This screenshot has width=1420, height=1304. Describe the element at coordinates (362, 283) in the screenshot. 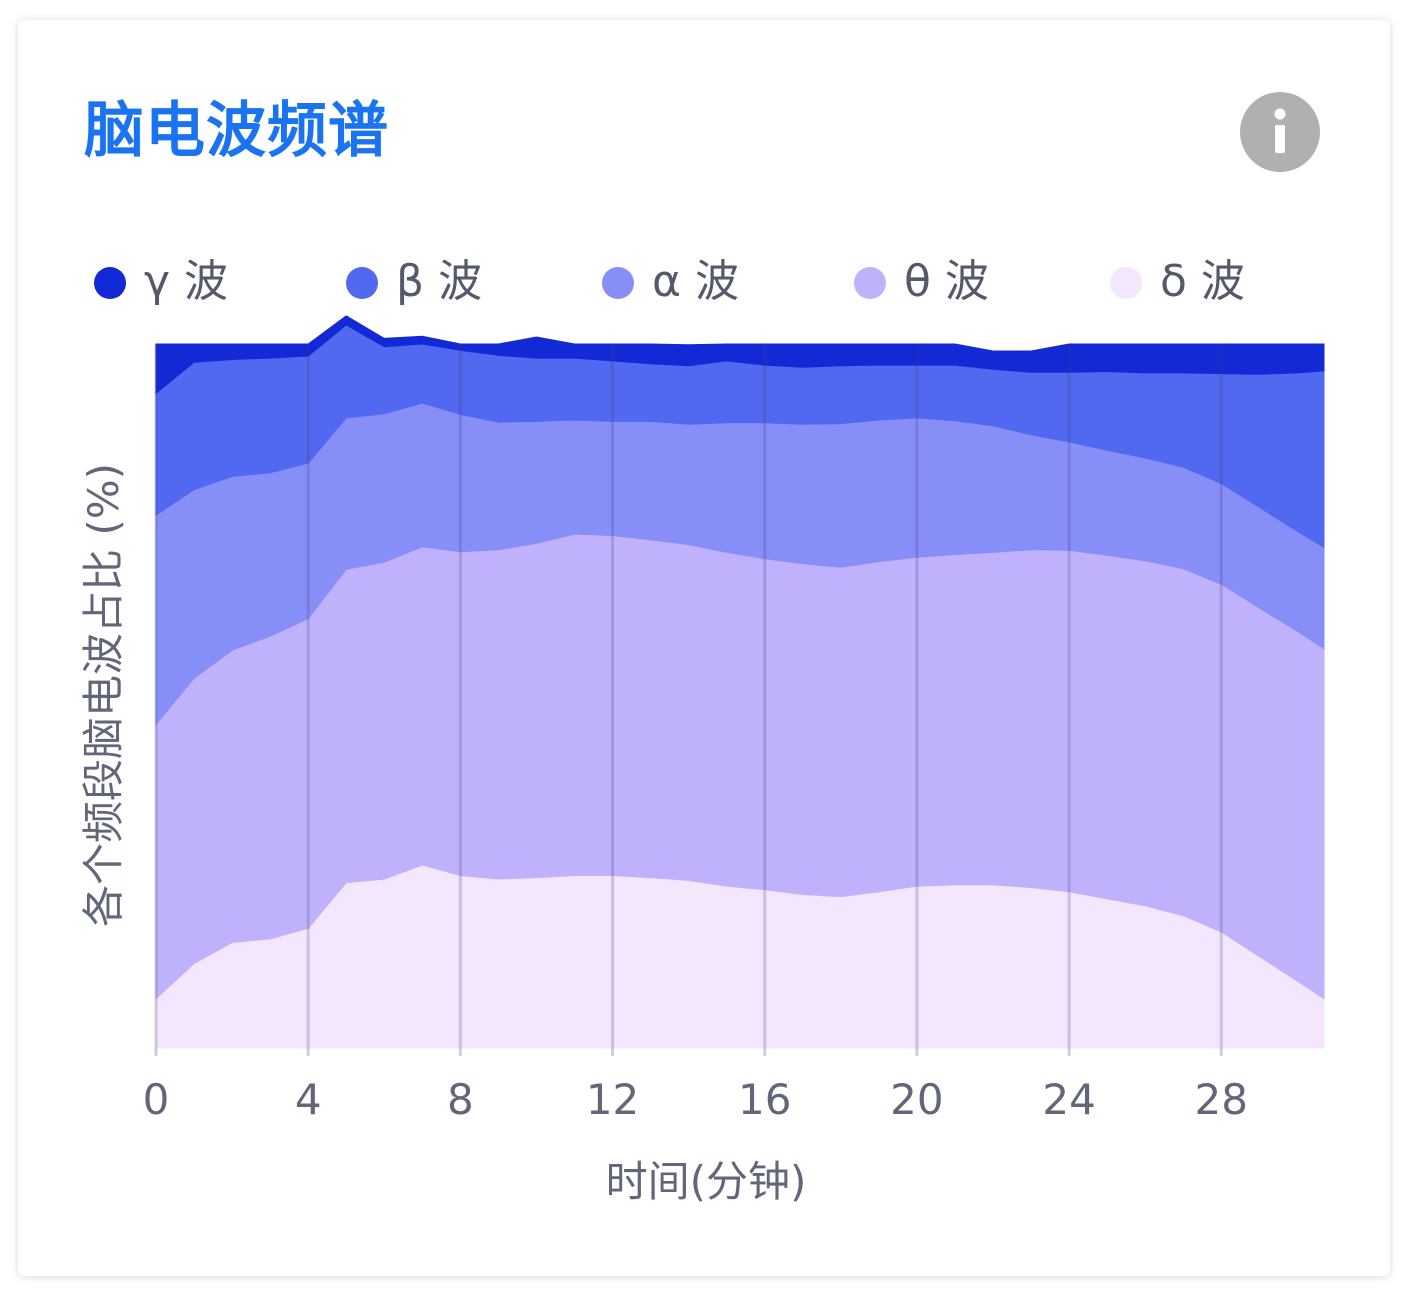

I see `legend-dot-beta` at that location.